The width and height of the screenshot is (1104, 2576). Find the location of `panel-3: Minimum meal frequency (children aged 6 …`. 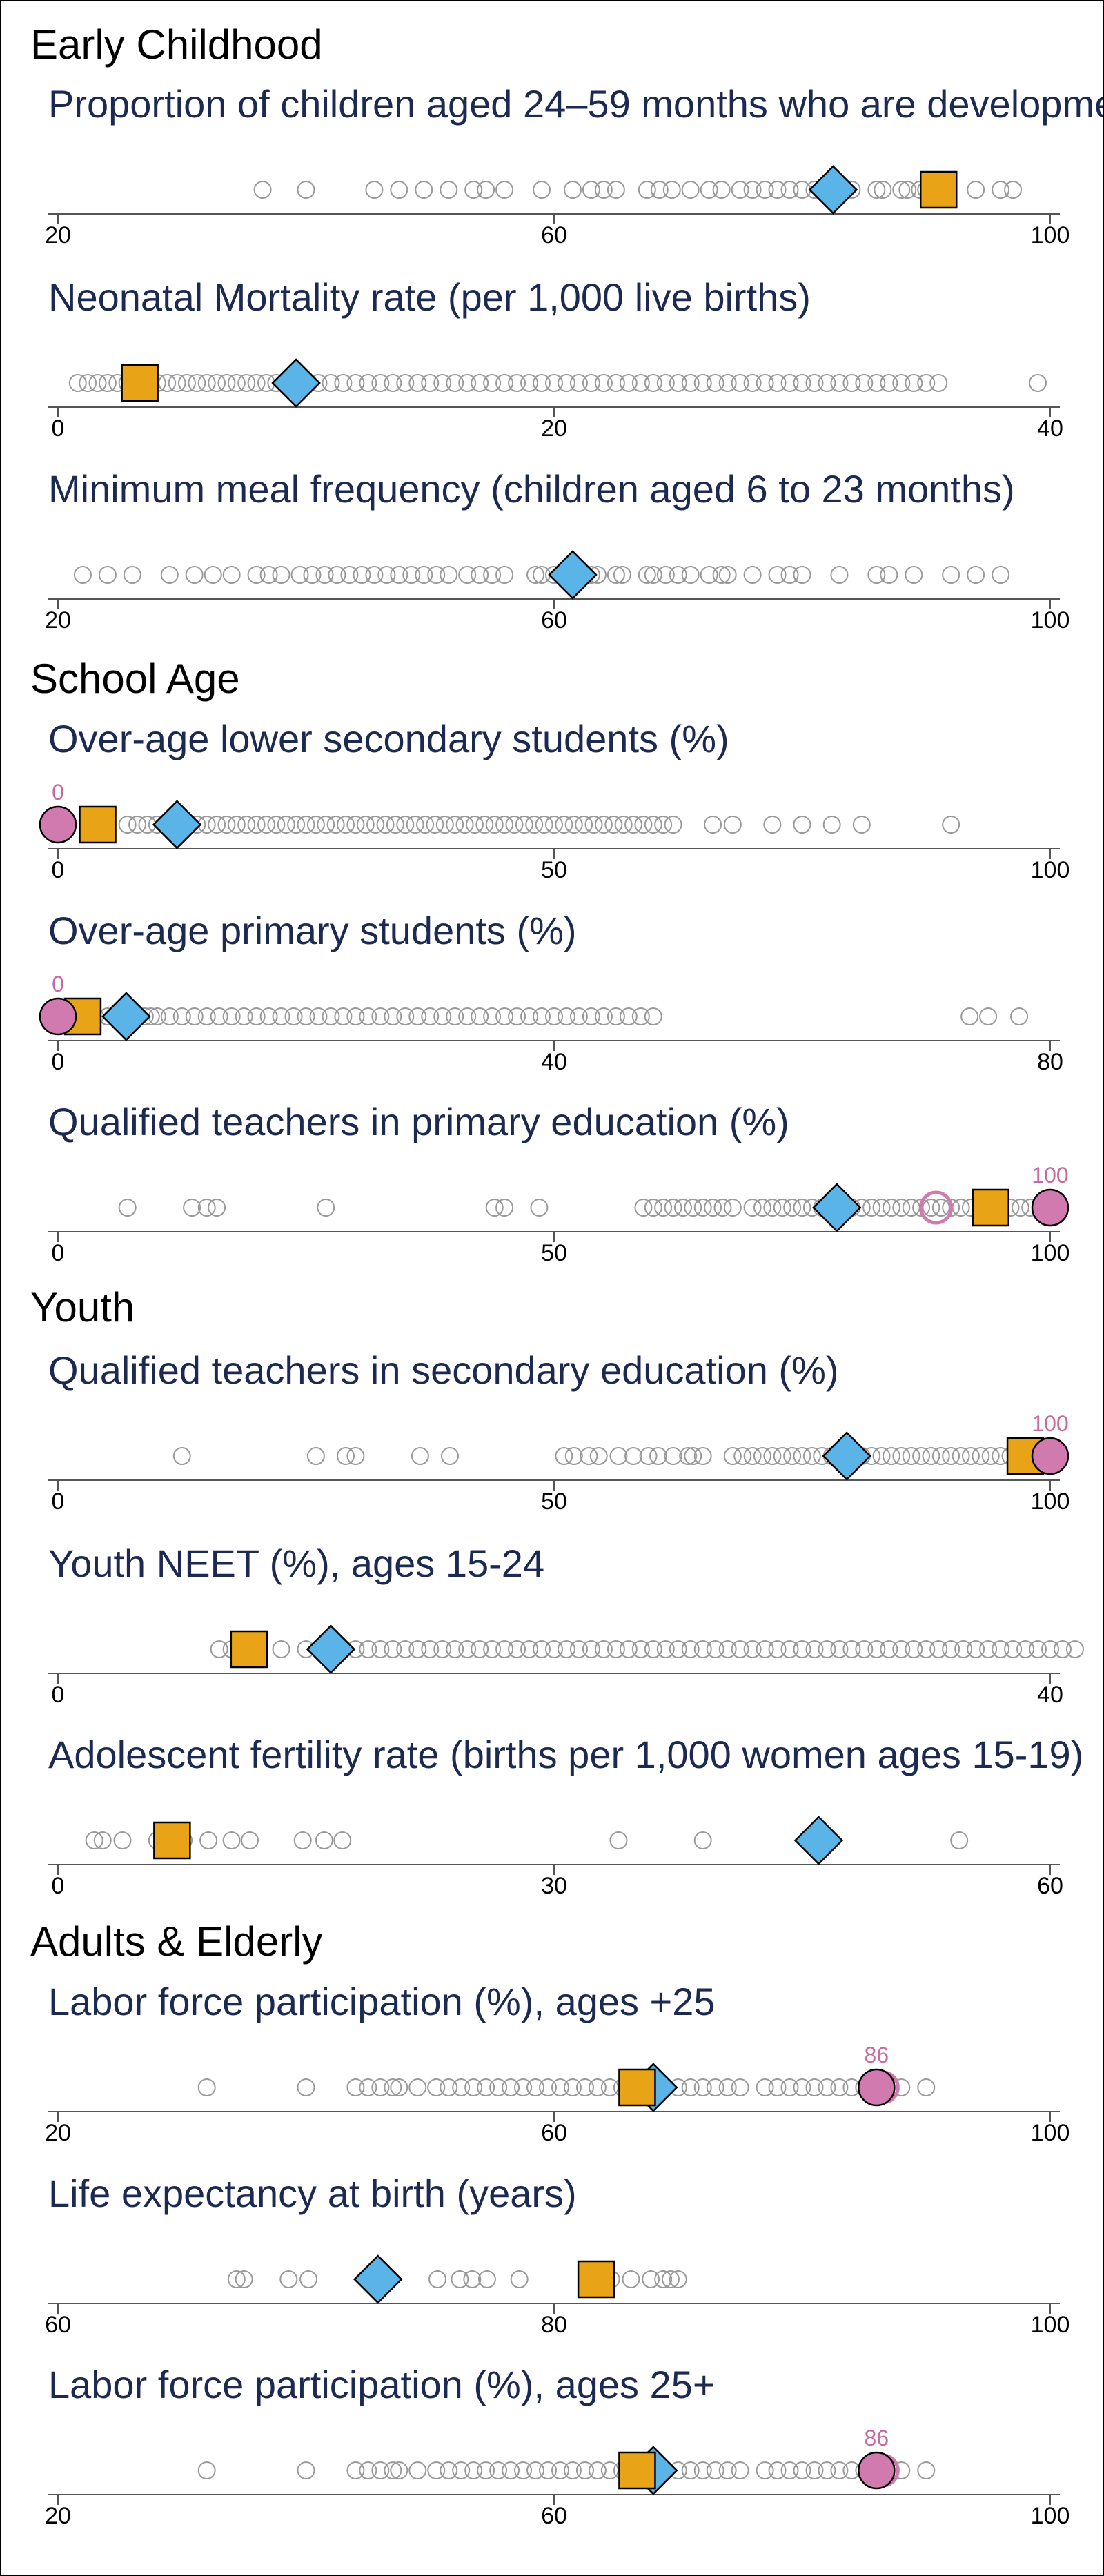

panel-3: Minimum meal frequency (children aged 6 … is located at coordinates (557, 550).